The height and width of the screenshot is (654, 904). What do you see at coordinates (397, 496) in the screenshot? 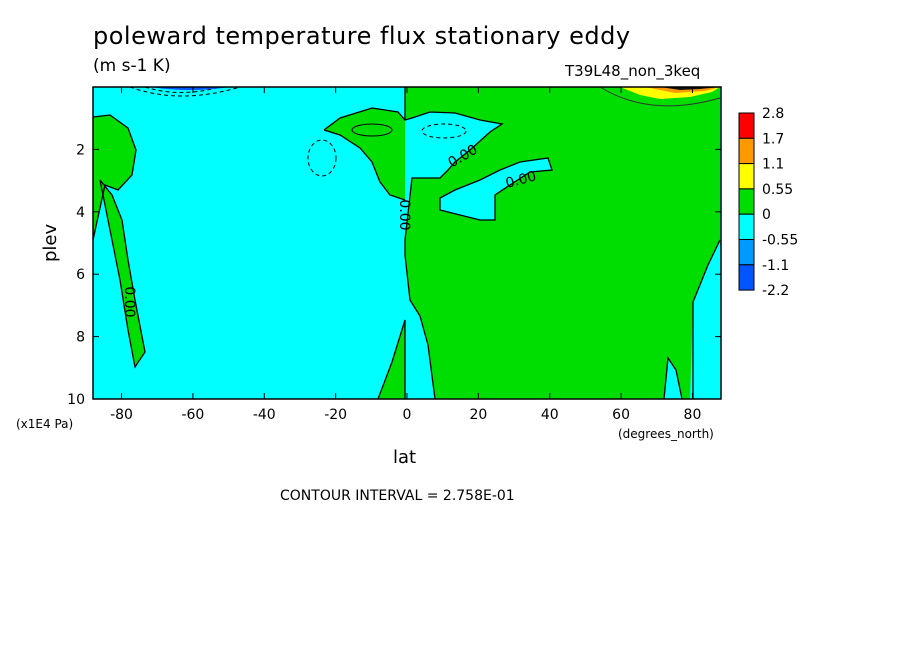
I see `contour-interval: CONTOUR INTERVAL = 2.758E-01` at bounding box center [397, 496].